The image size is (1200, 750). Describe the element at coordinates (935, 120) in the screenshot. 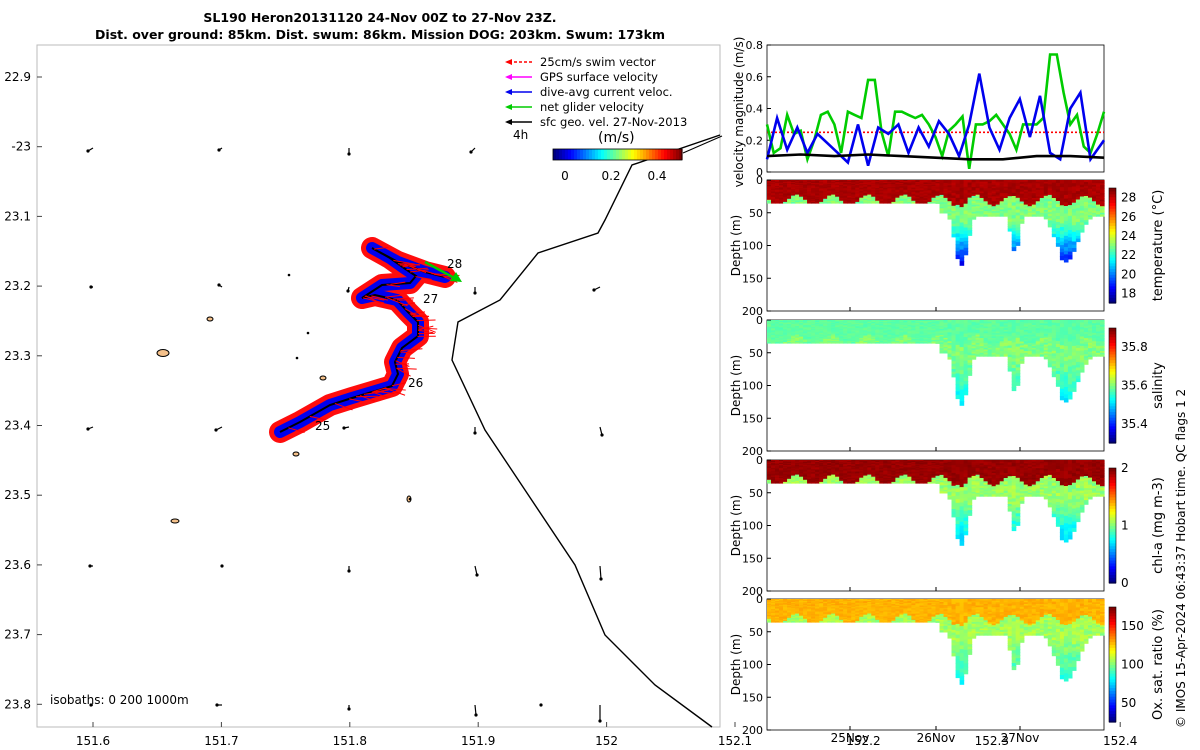

I see `velocity-series-line` at that location.